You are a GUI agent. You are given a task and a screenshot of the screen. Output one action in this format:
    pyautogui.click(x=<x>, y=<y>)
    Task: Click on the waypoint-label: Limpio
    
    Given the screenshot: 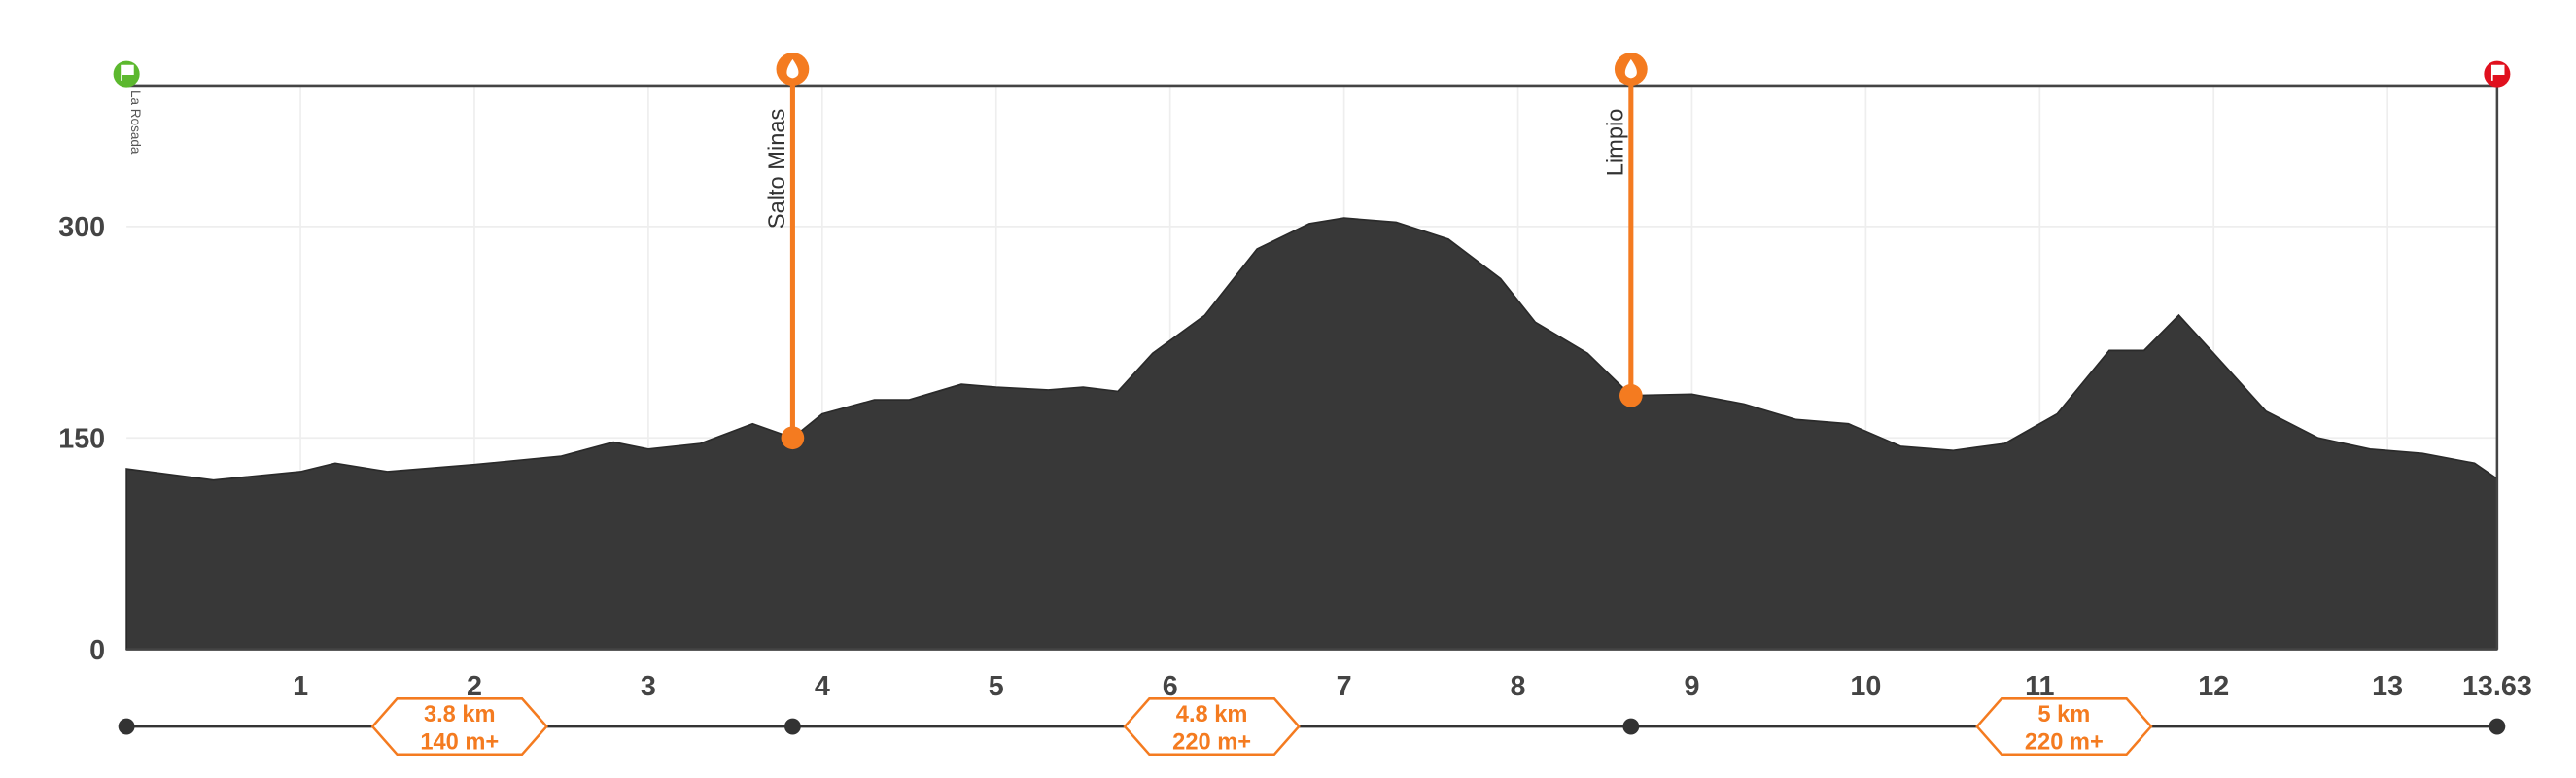 What is the action you would take?
    pyautogui.click(x=1615, y=143)
    